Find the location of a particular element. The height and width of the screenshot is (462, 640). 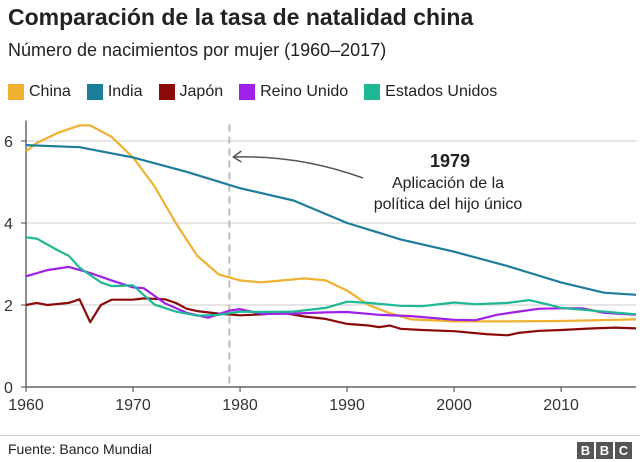

legend-label: India is located at coordinates (125, 91).